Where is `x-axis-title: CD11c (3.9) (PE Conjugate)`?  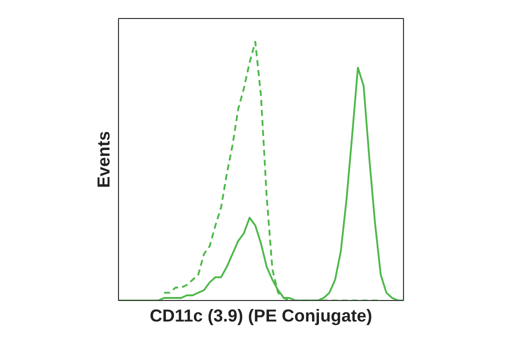
x-axis-title: CD11c (3.9) (PE Conjugate) is located at coordinates (261, 316).